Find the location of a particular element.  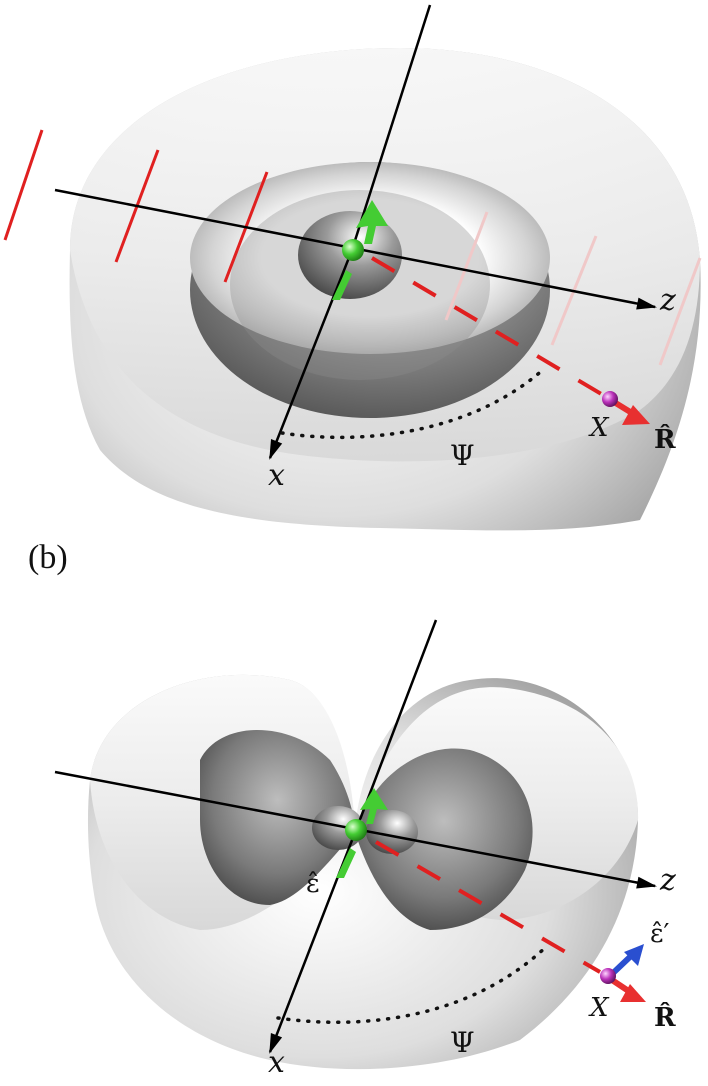

bottom-eps-prime-label: ε̂′ is located at coordinates (659, 934).